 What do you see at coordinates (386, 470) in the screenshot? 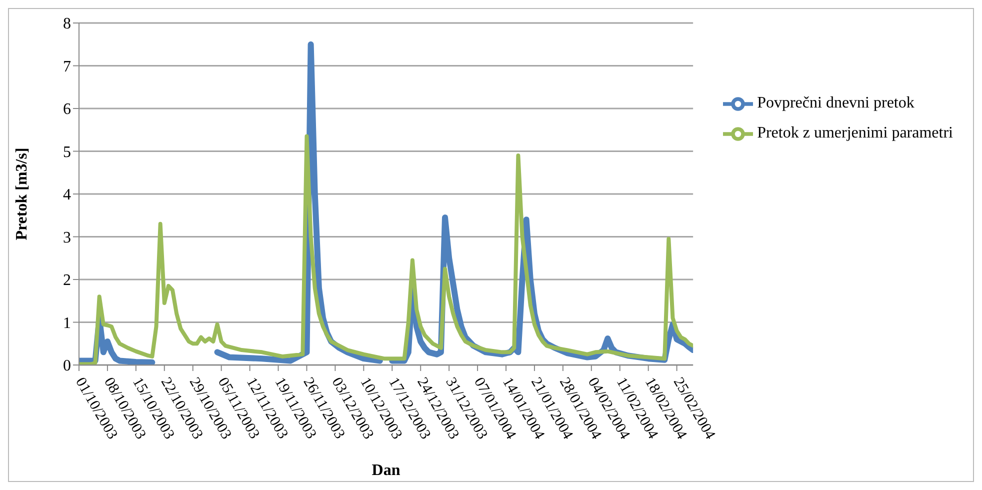
I see `x-axis-title: Dan` at bounding box center [386, 470].